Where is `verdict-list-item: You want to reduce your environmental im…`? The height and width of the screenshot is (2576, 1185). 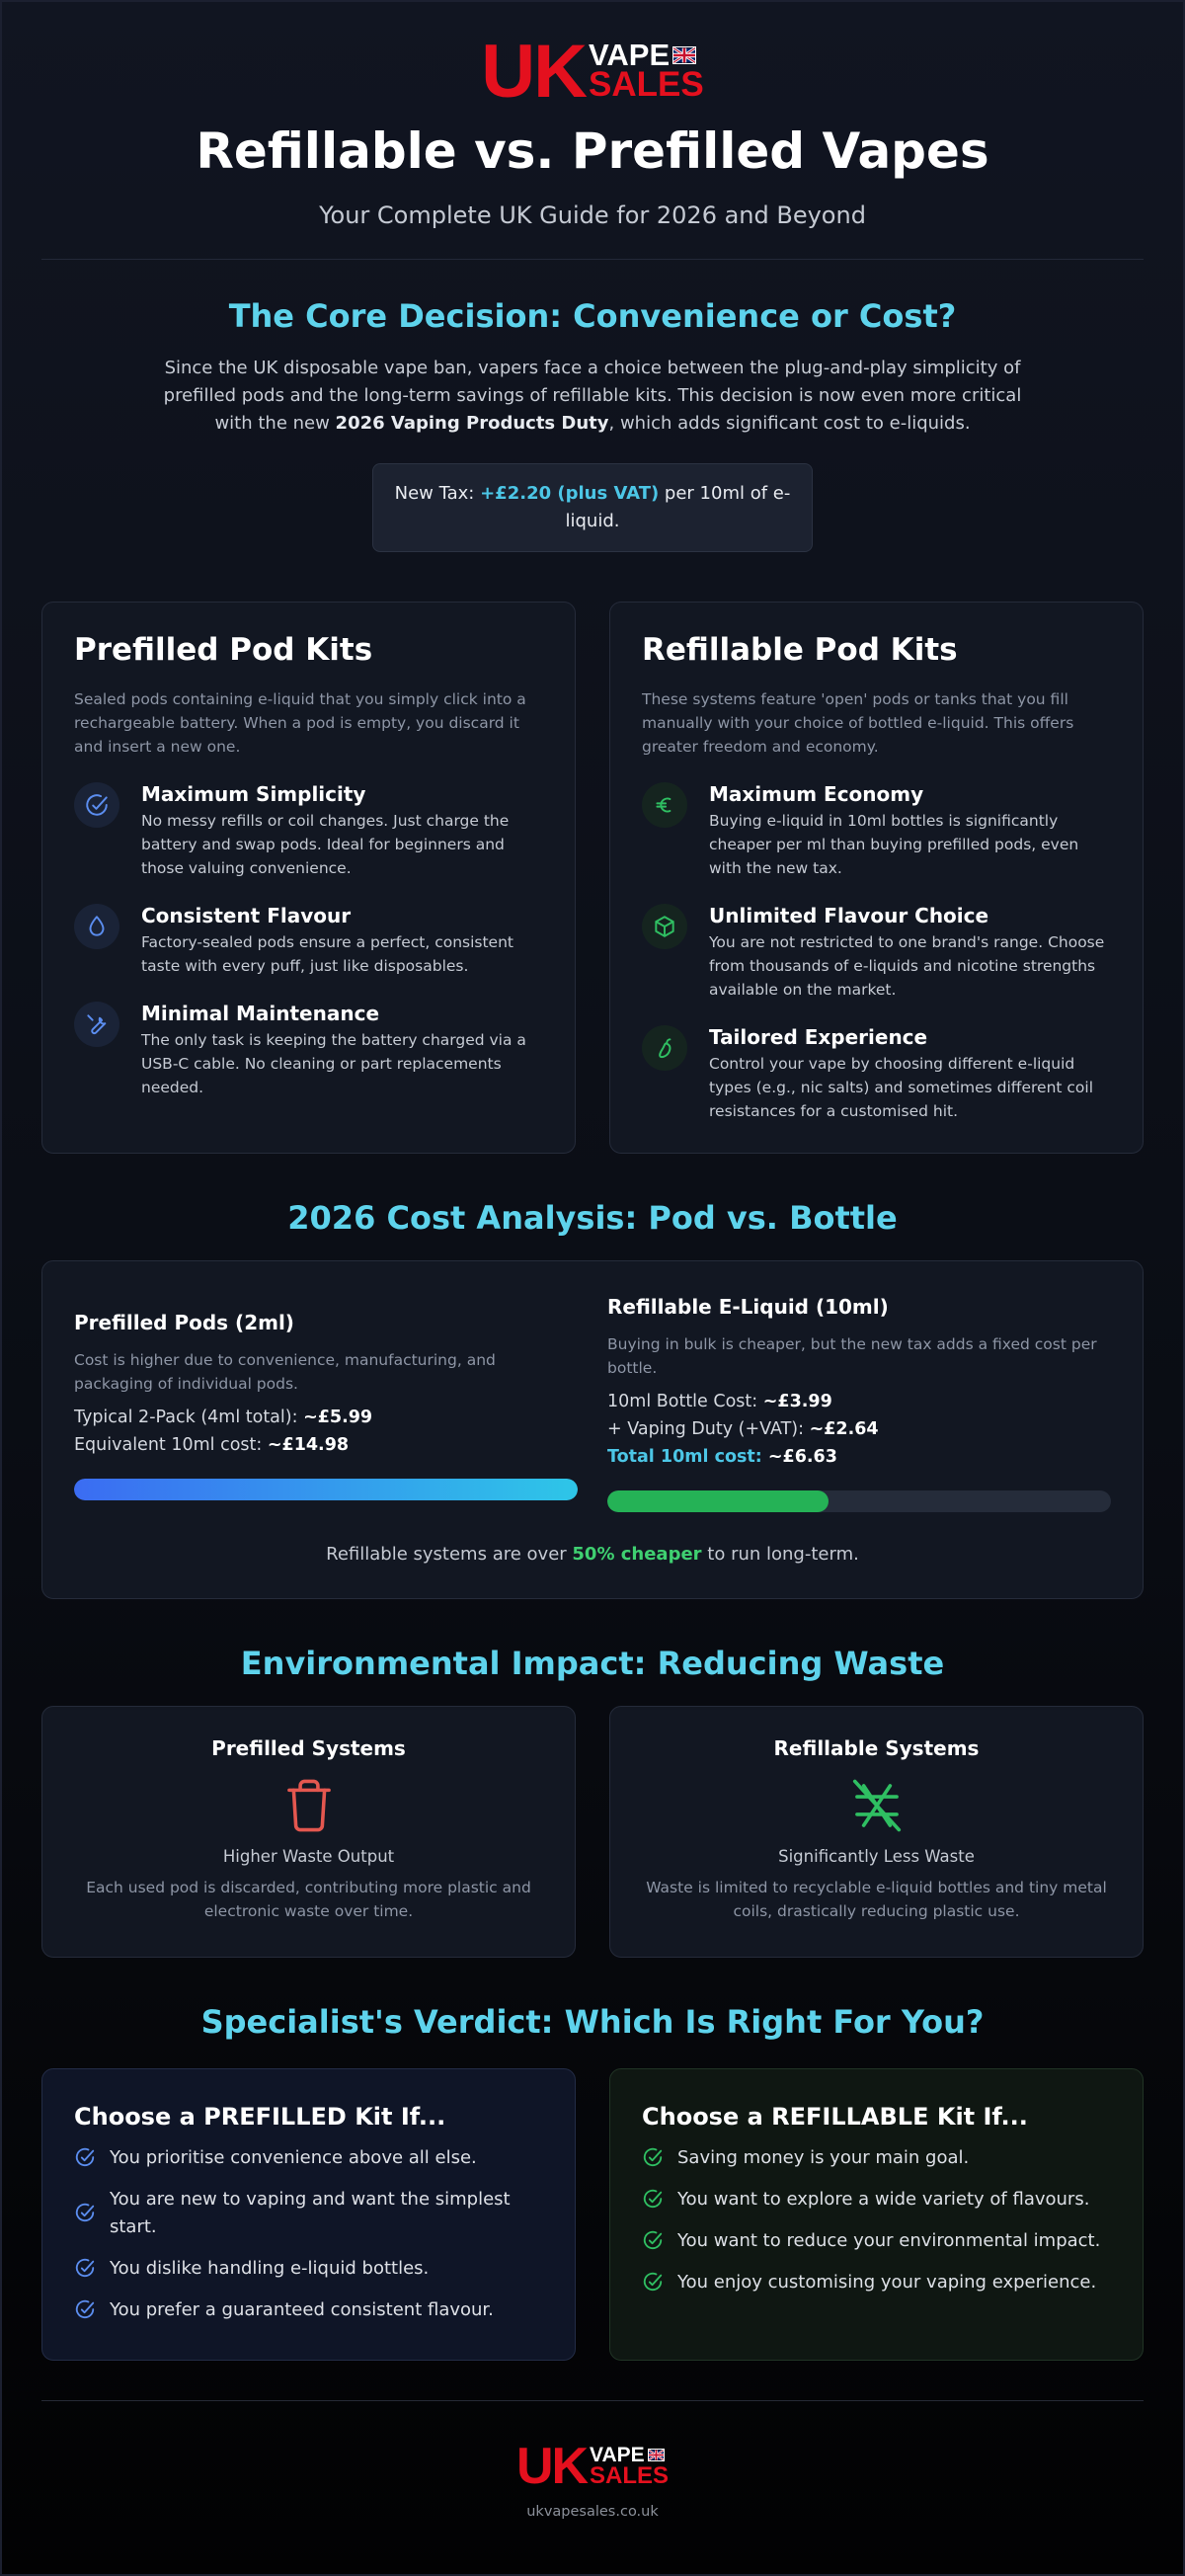 verdict-list-item: You want to reduce your environmental im… is located at coordinates (877, 2241).